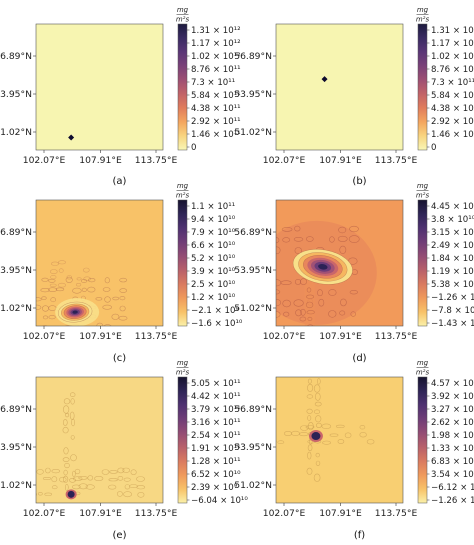 This screenshot has height=545, width=474. I want to click on colorbar-tick-label: 1.2 × 10¹⁰, so click(213, 298).